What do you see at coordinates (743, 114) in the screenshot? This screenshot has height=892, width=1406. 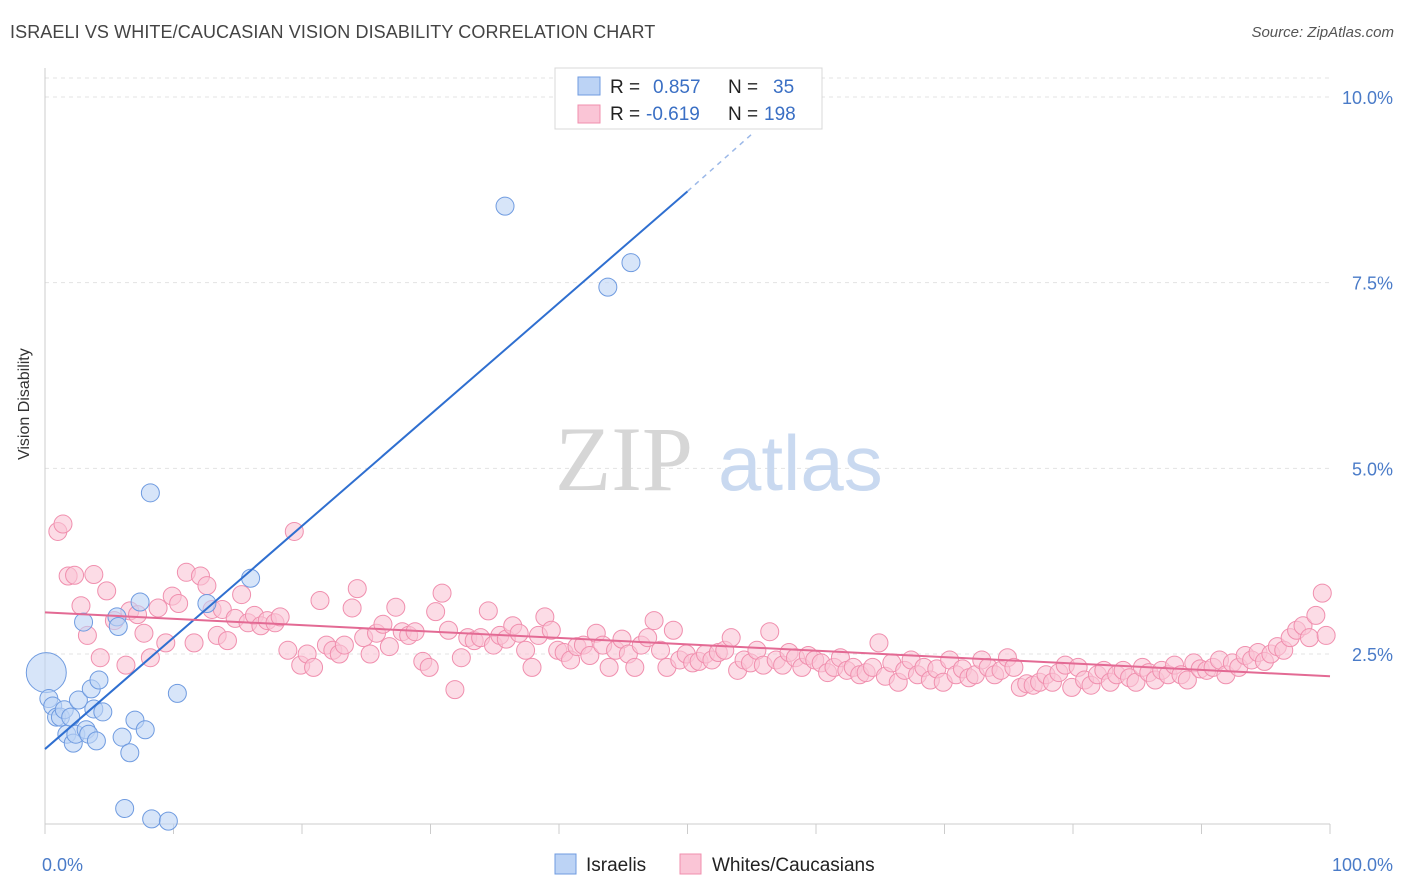 I see `legend-n-label-2: N =` at bounding box center [743, 114].